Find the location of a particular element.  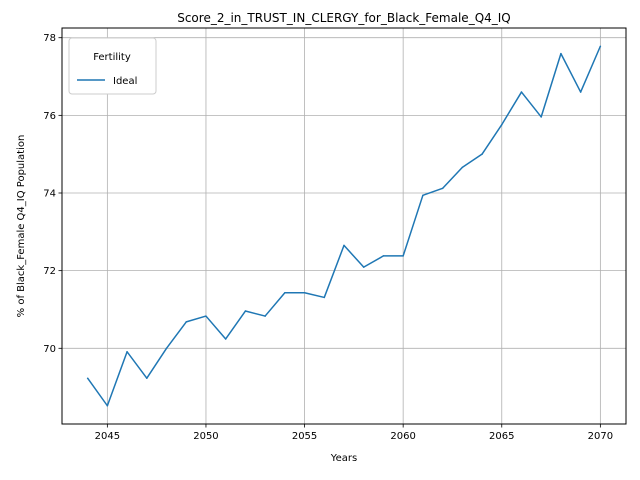

legend: Fertility Ideal is located at coordinates (112, 66).